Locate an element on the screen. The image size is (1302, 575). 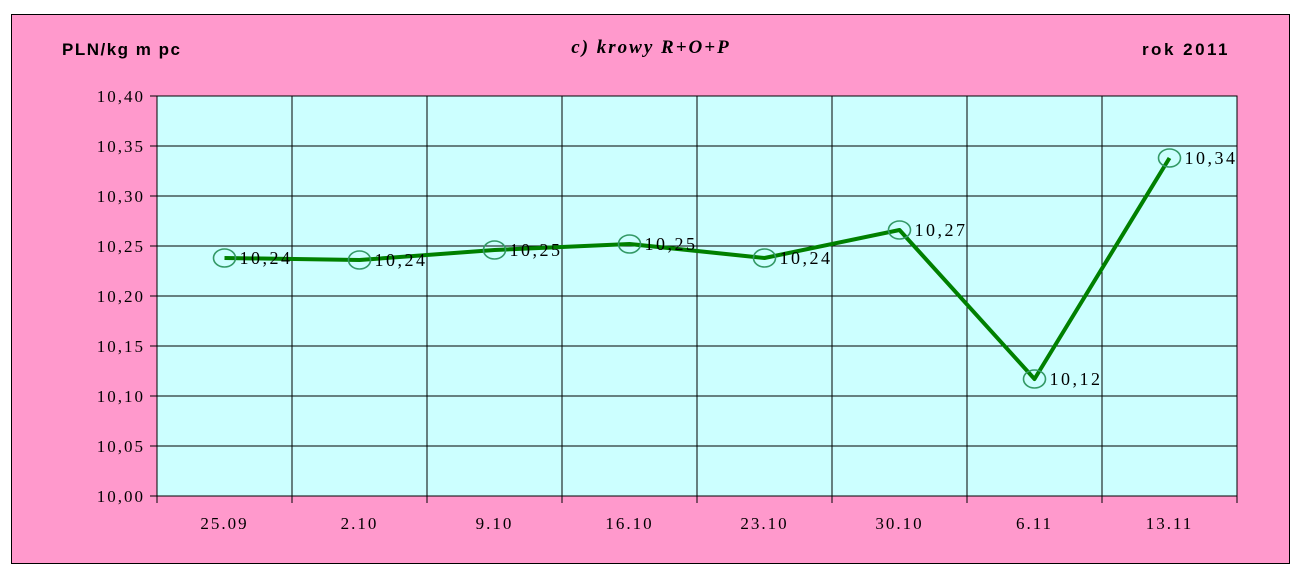
x-tick-label: 2.10 is located at coordinates (360, 523).